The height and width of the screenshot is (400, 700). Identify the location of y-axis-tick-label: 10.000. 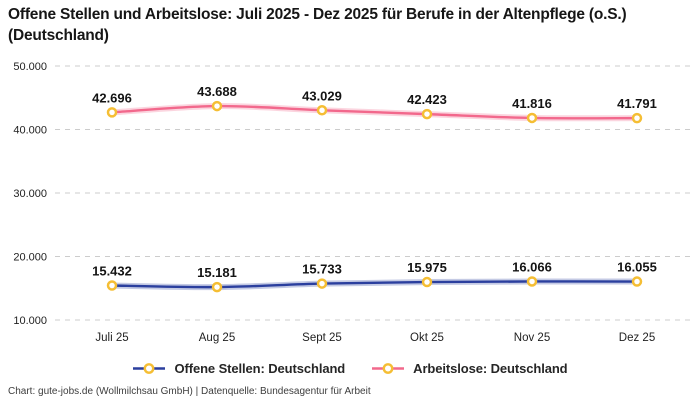
(30, 321).